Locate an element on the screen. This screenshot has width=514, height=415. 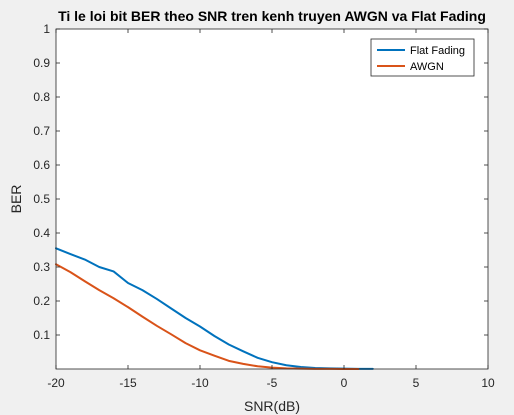
legend-label-1: Flat Fading is located at coordinates (437, 51).